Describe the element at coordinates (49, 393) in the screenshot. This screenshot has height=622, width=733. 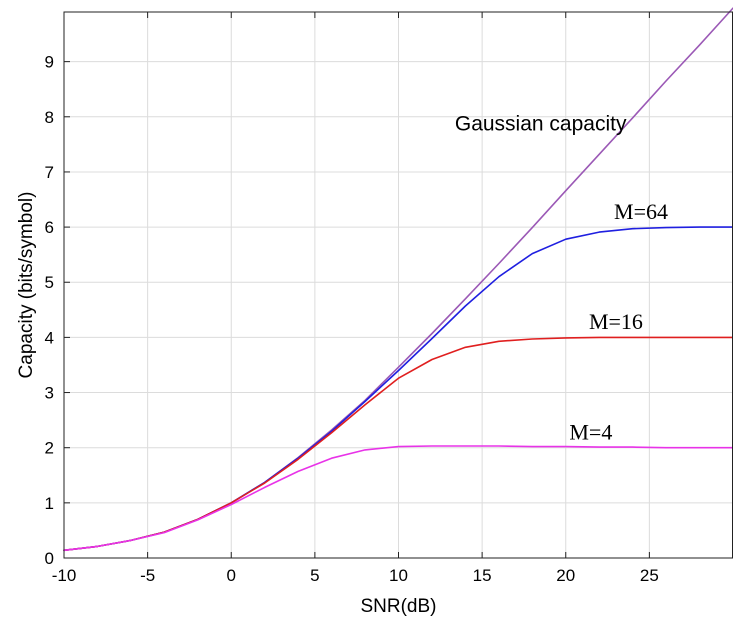
I see `y-tick-label: 3` at that location.